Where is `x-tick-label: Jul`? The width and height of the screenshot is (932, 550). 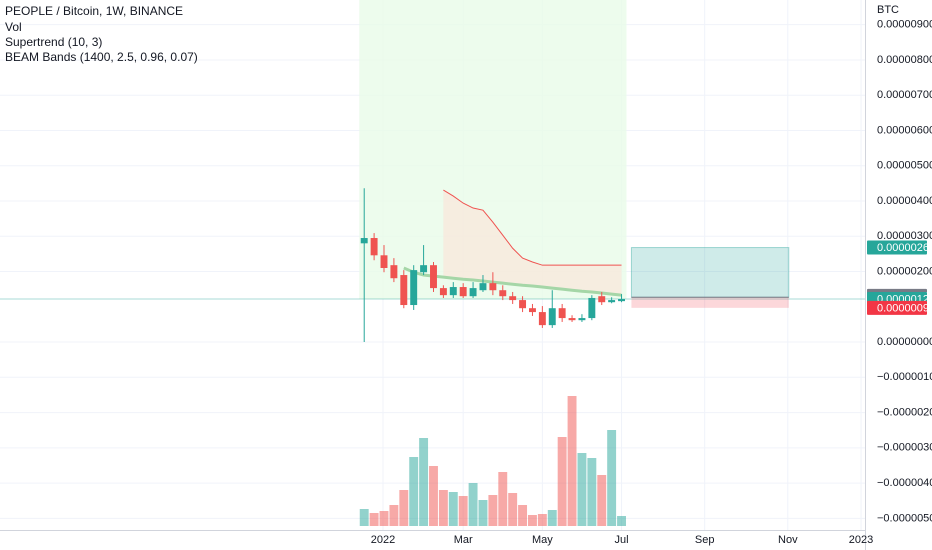 x-tick-label: Jul is located at coordinates (622, 540).